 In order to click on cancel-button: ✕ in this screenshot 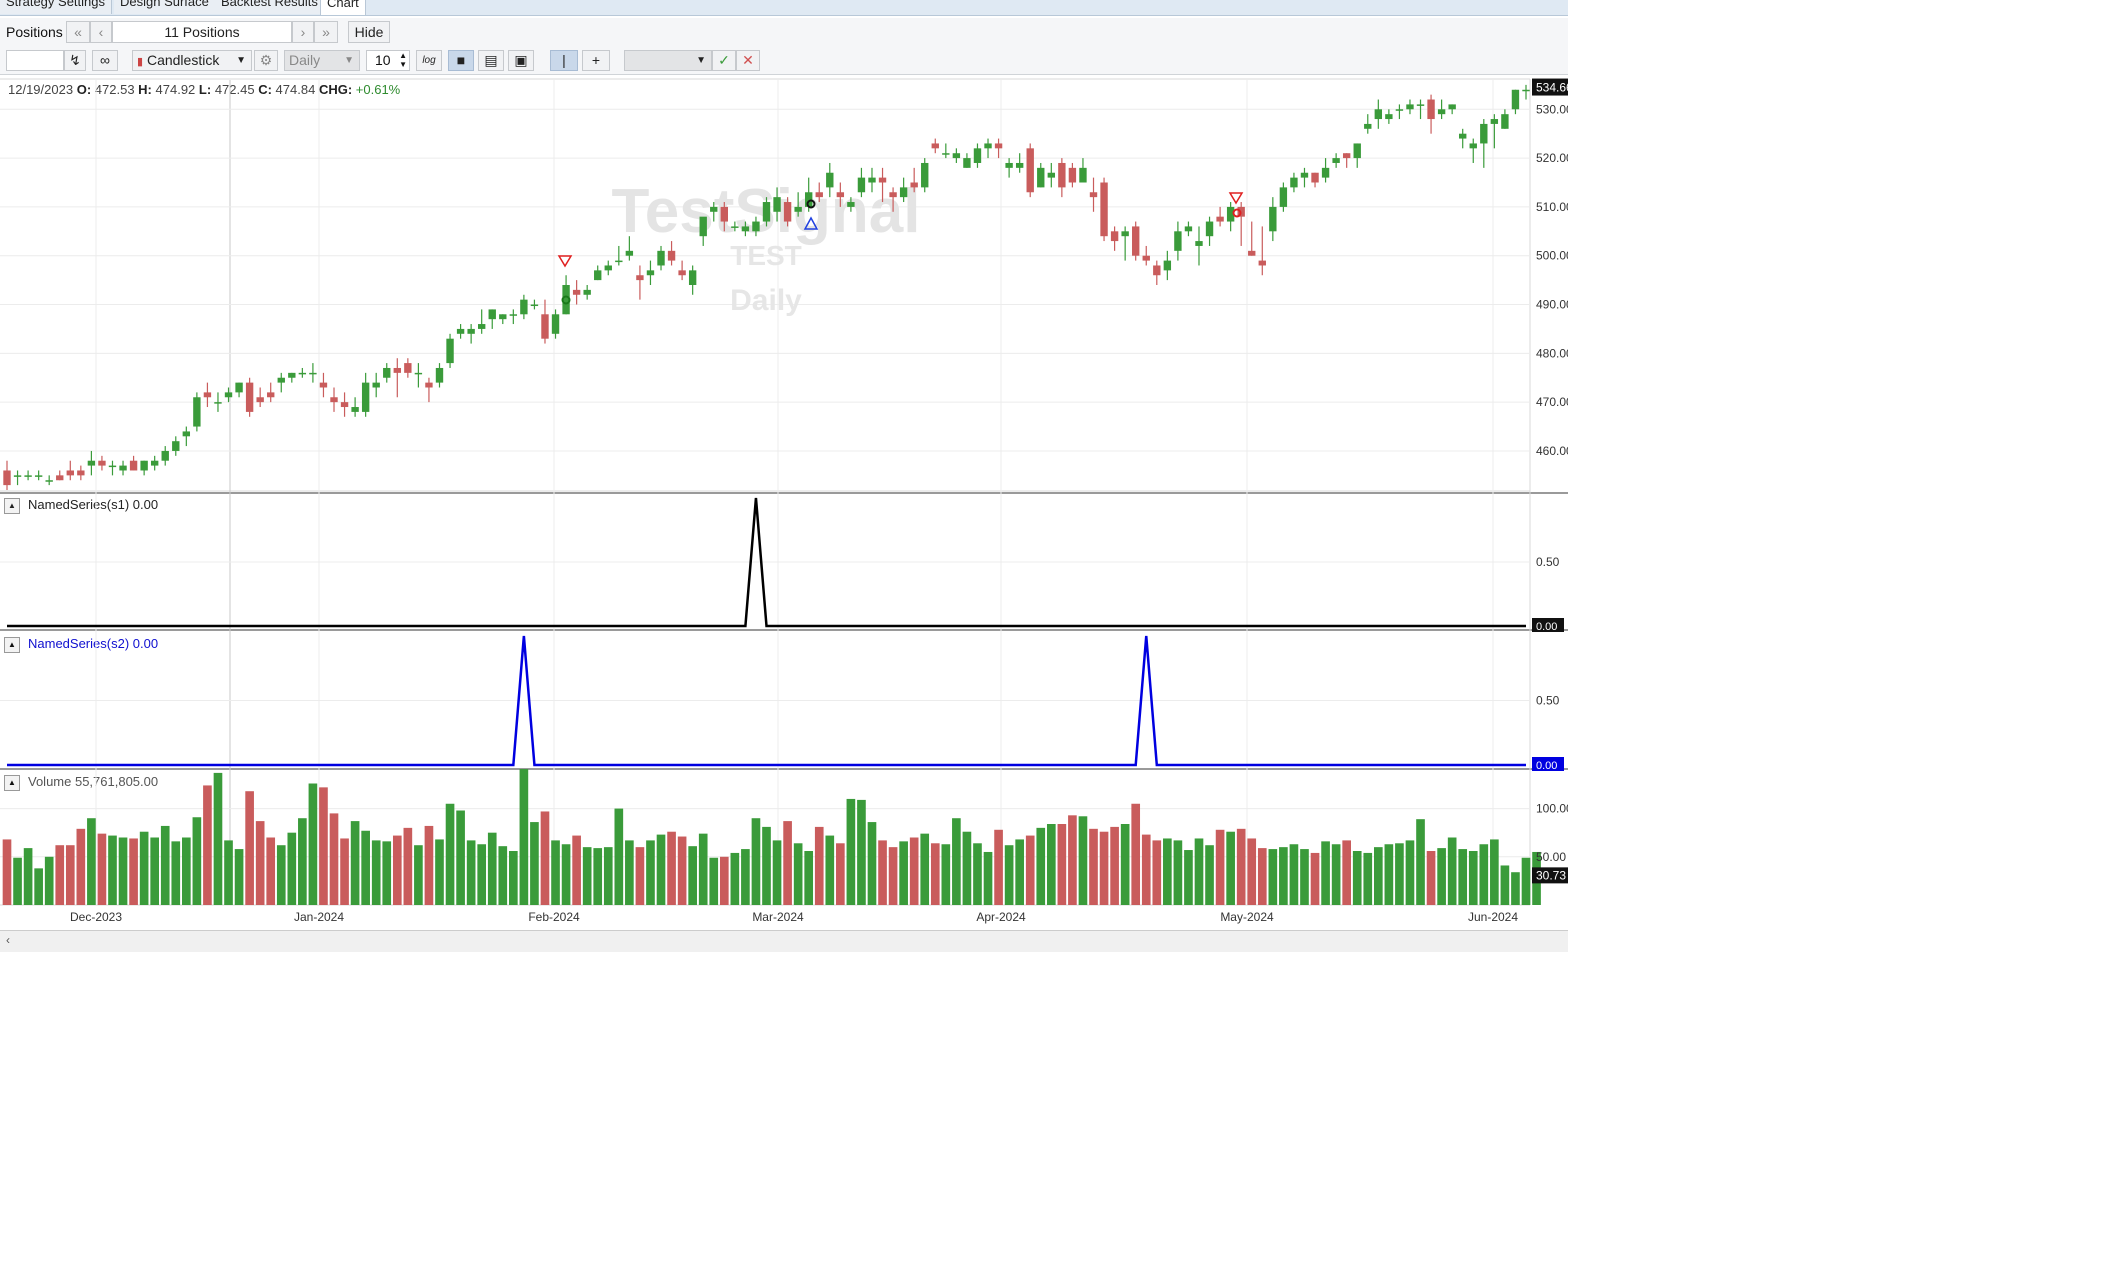, I will do `click(748, 60)`.